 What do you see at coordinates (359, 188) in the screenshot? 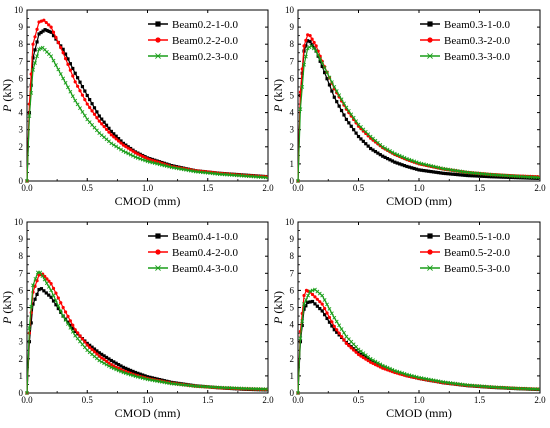
I see `x-tick-label: 0.5` at bounding box center [359, 188].